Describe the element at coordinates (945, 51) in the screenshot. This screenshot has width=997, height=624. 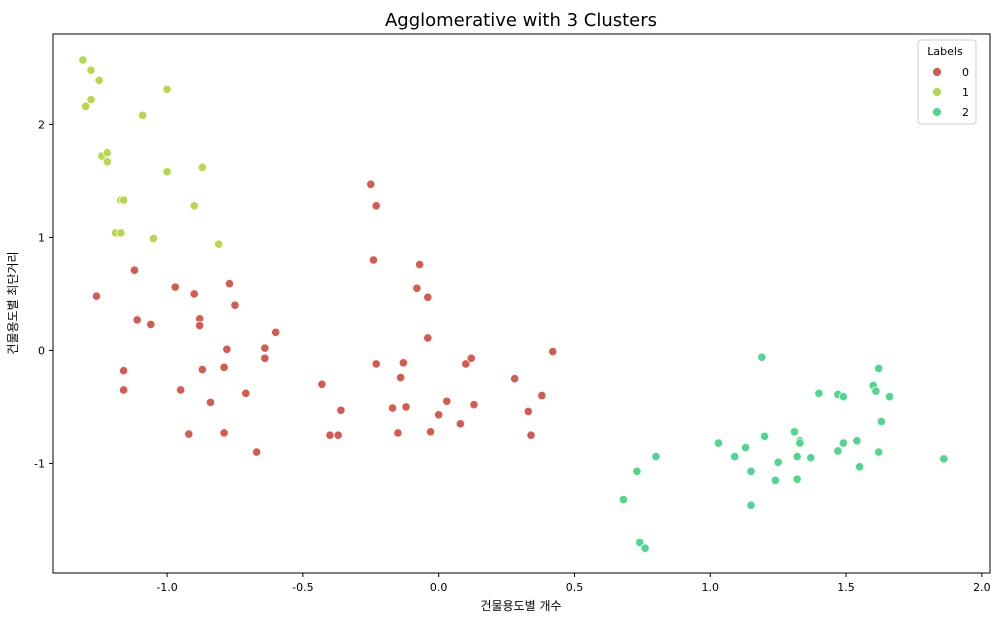
I see `legend-title: Labels` at that location.